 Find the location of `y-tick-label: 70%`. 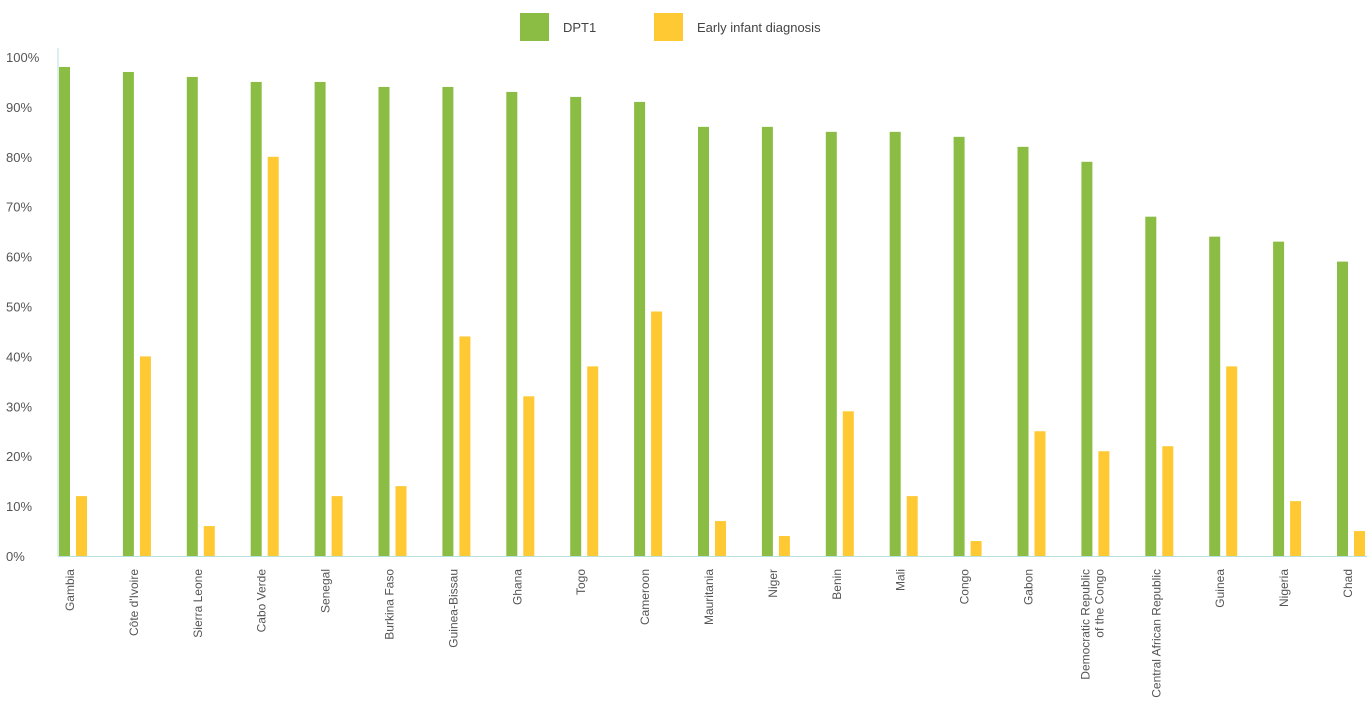

y-tick-label: 70% is located at coordinates (19, 207).